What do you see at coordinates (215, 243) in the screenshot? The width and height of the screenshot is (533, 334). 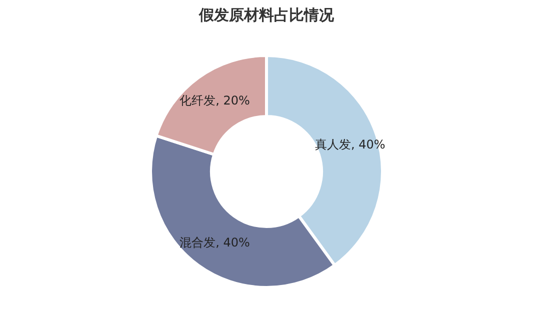 I see `slice-label: 混合发, 40%` at bounding box center [215, 243].